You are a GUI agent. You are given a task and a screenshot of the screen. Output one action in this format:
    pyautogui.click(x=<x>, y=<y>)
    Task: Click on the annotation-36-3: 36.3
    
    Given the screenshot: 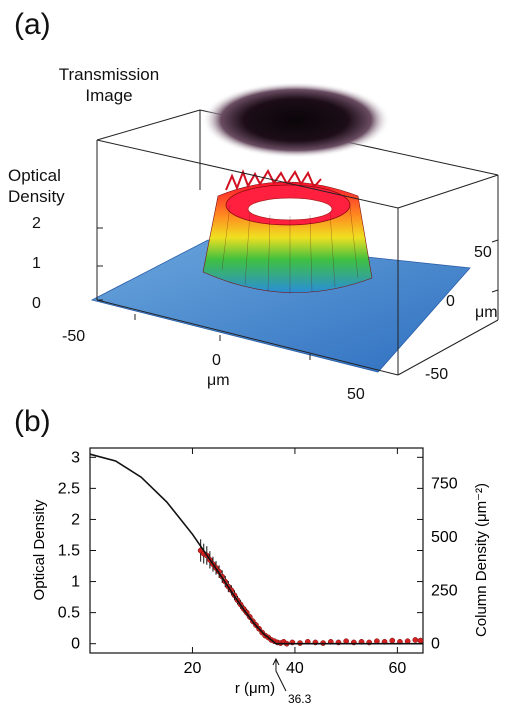 What is the action you would take?
    pyautogui.click(x=300, y=699)
    